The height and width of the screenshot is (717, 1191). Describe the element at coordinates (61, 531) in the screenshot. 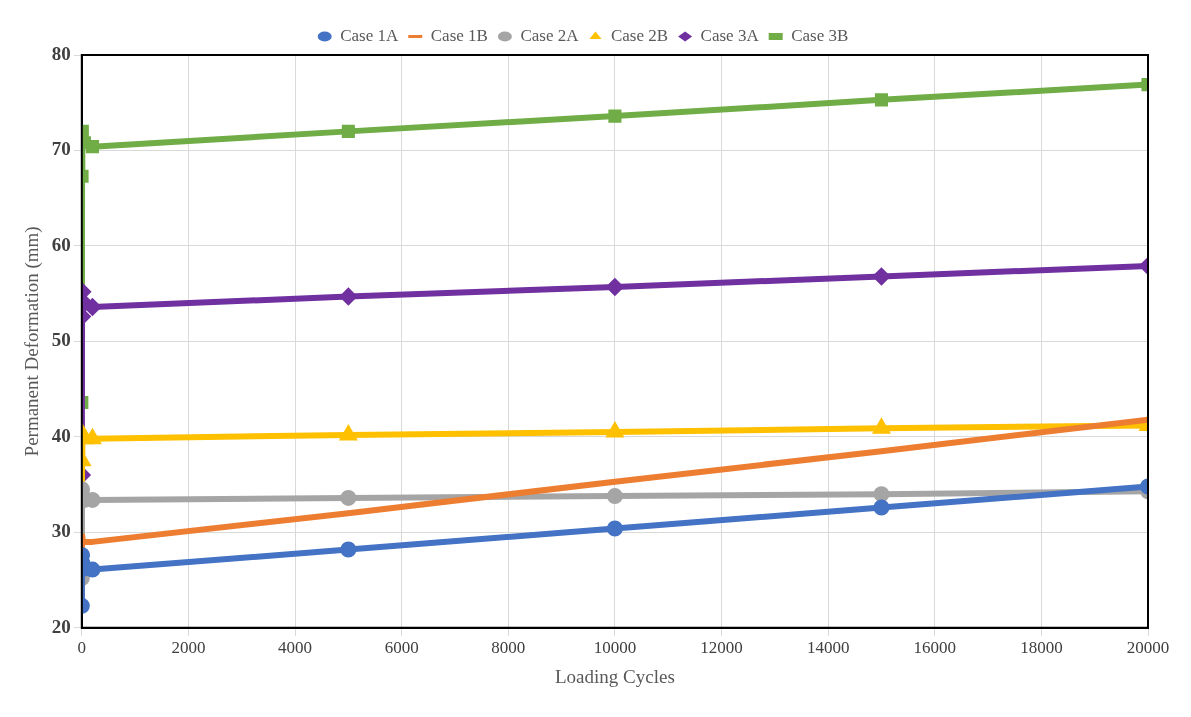

I see `y-tick-label: 30` at that location.